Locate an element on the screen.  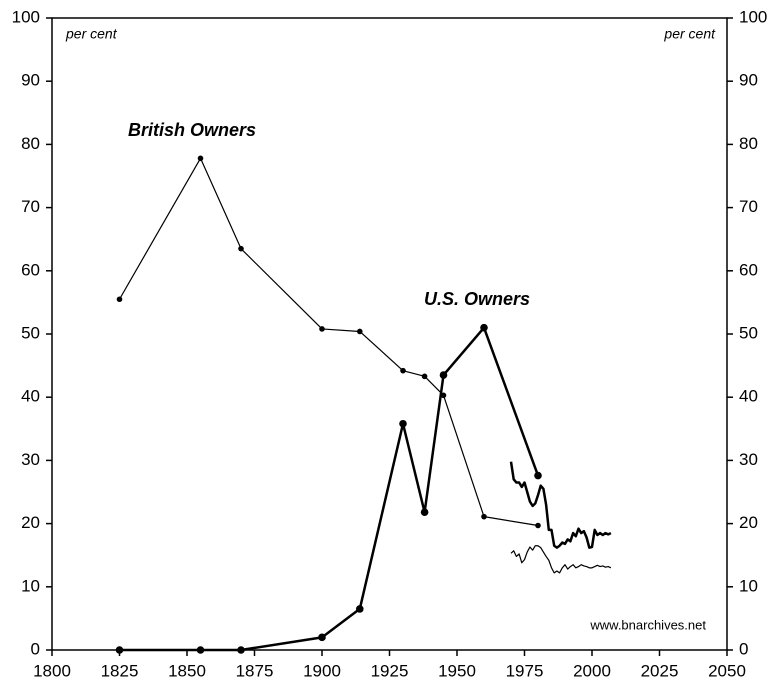
y2-tick-label: 100 is located at coordinates (753, 16).